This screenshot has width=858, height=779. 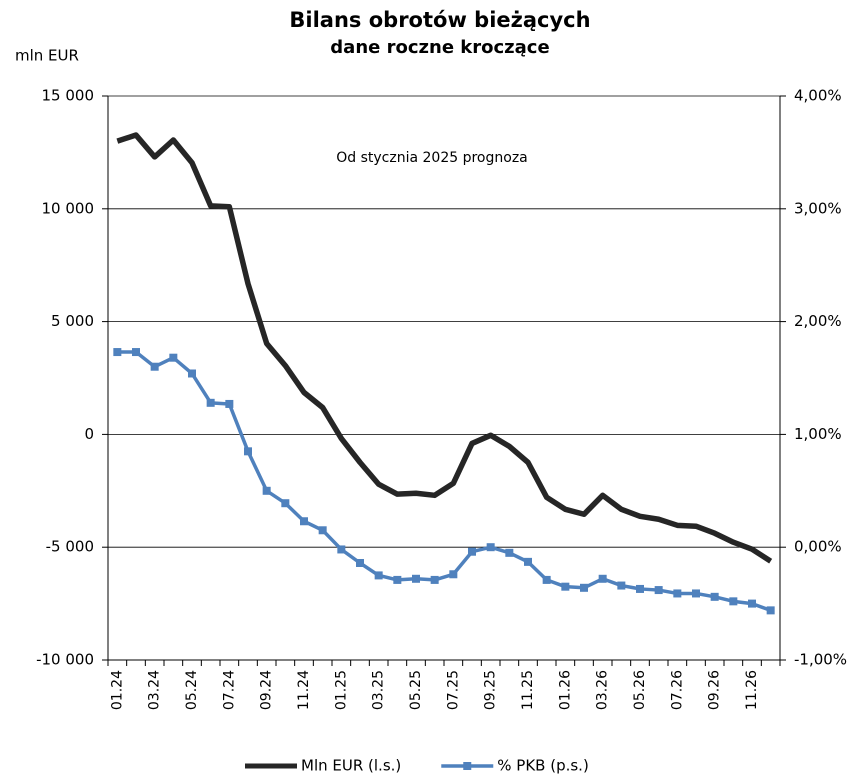 What do you see at coordinates (155, 690) in the screenshot?
I see `x-tick-label: 03.24` at bounding box center [155, 690].